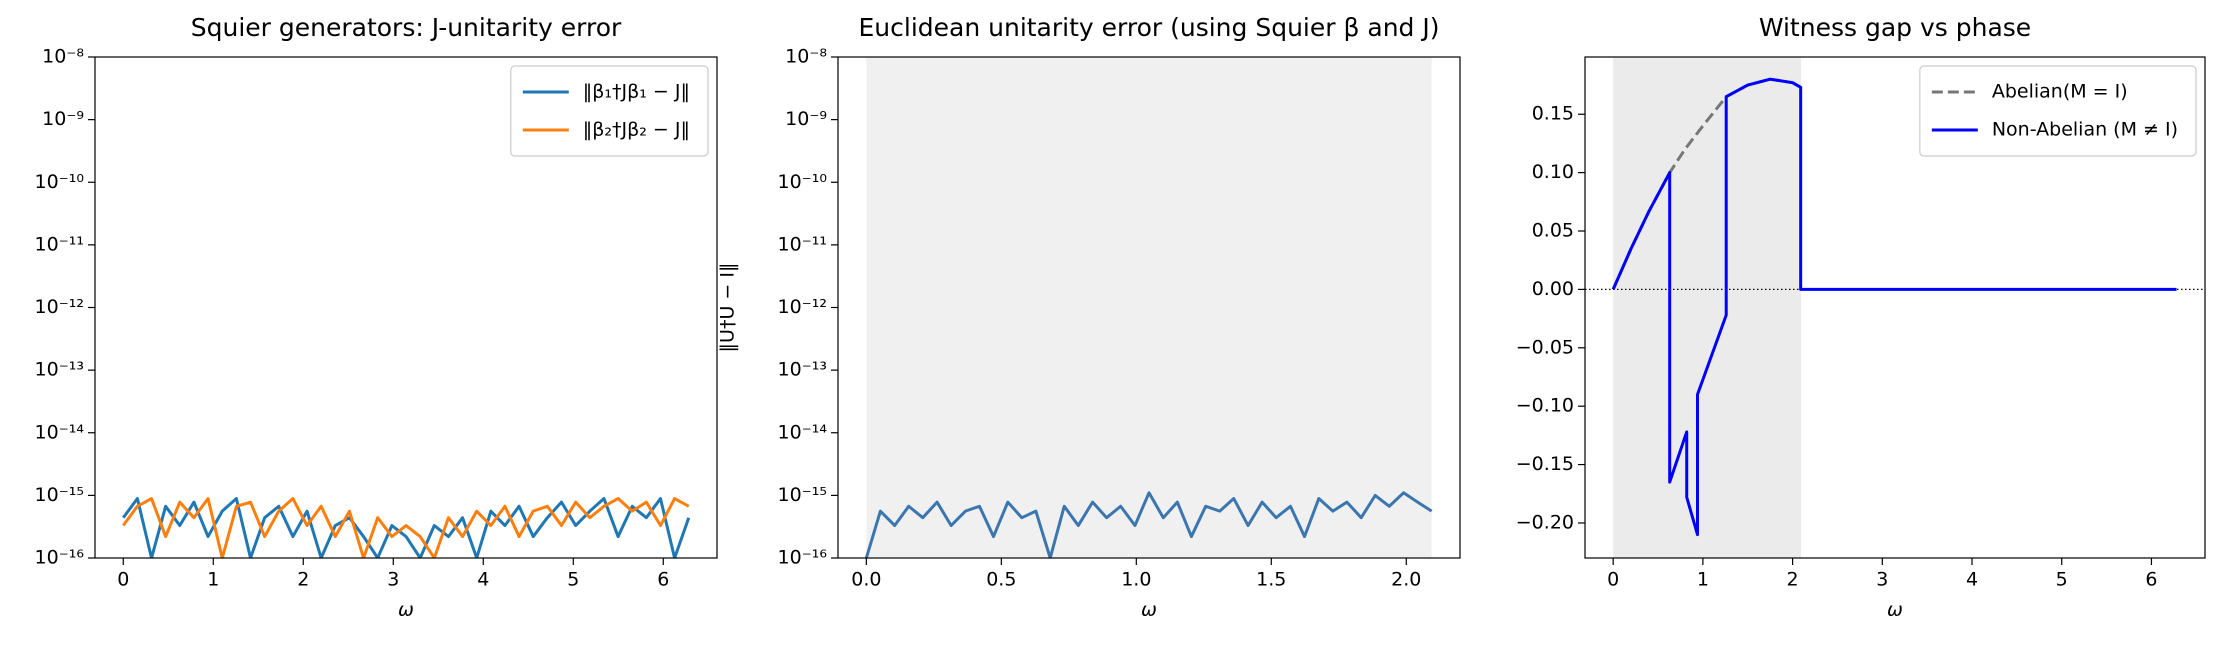  Describe the element at coordinates (1406, 580) in the screenshot. I see `x-tick-label: 2.0` at that location.